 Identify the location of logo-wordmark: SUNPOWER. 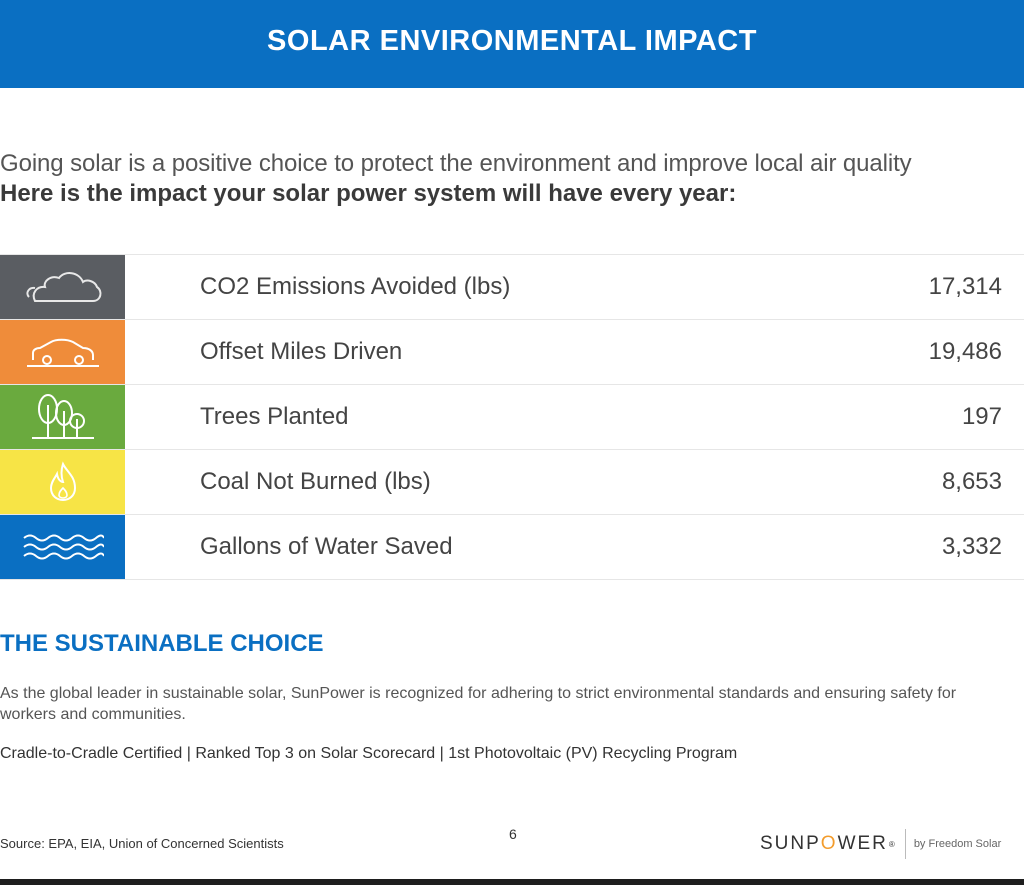
(824, 843).